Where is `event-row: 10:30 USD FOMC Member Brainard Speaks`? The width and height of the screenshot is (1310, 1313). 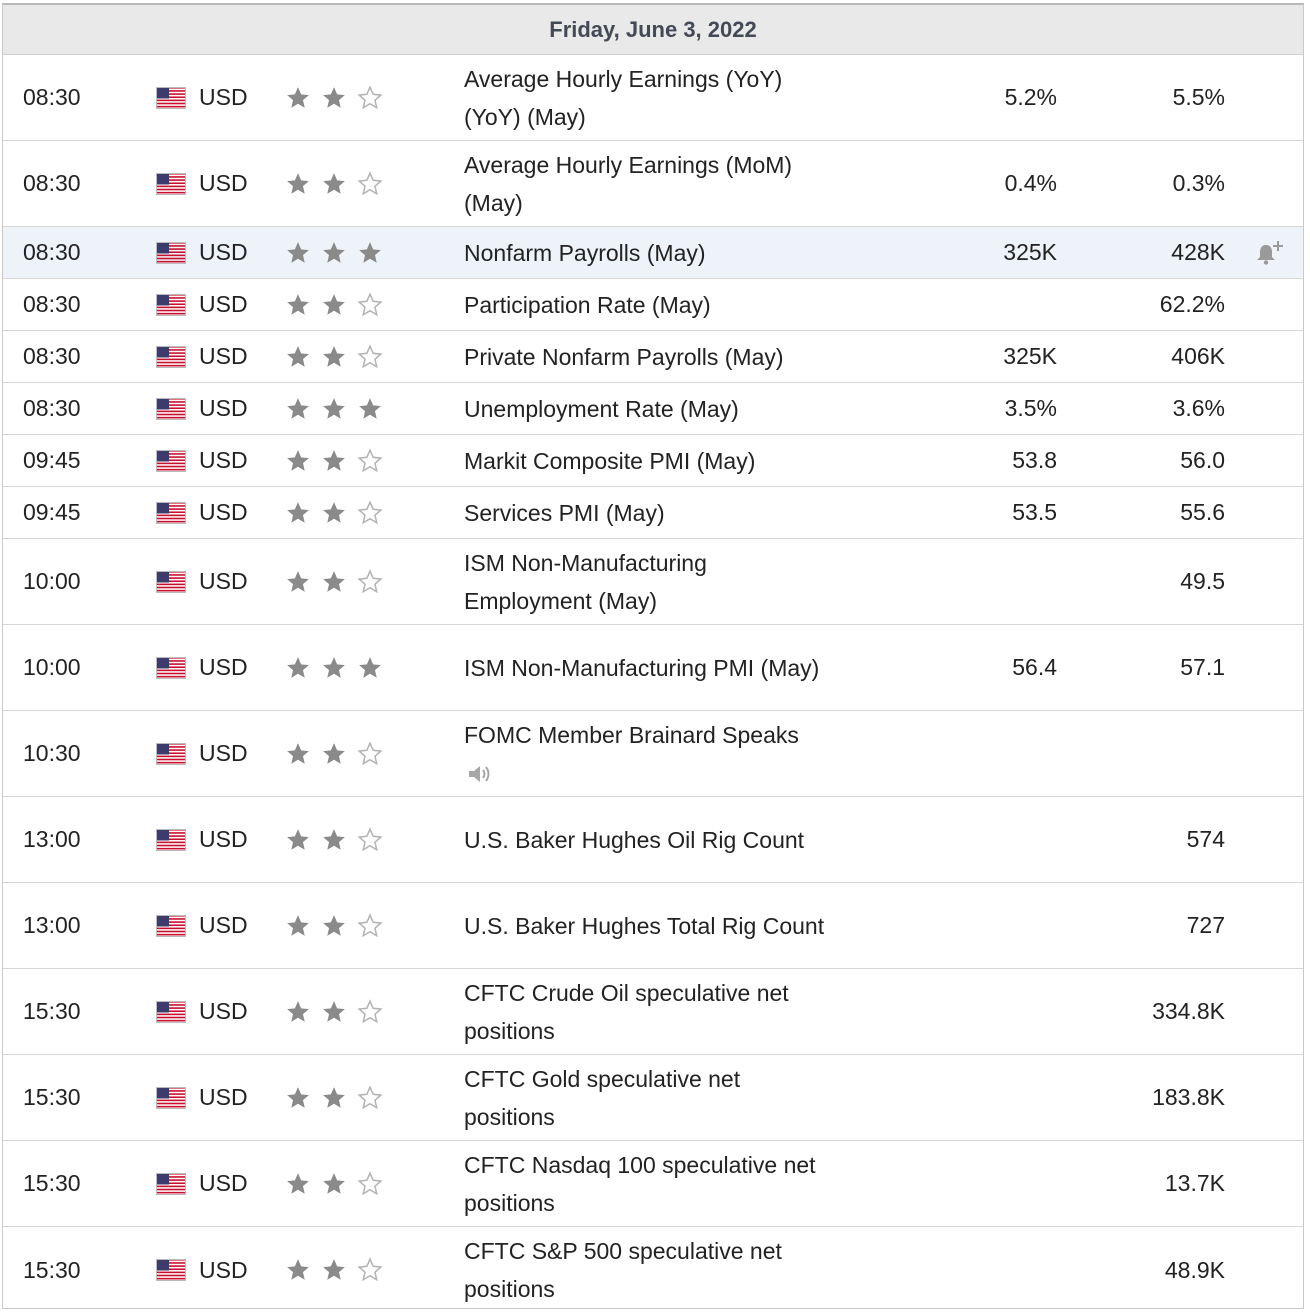
event-row: 10:30 USD FOMC Member Brainard Speaks is located at coordinates (653, 754).